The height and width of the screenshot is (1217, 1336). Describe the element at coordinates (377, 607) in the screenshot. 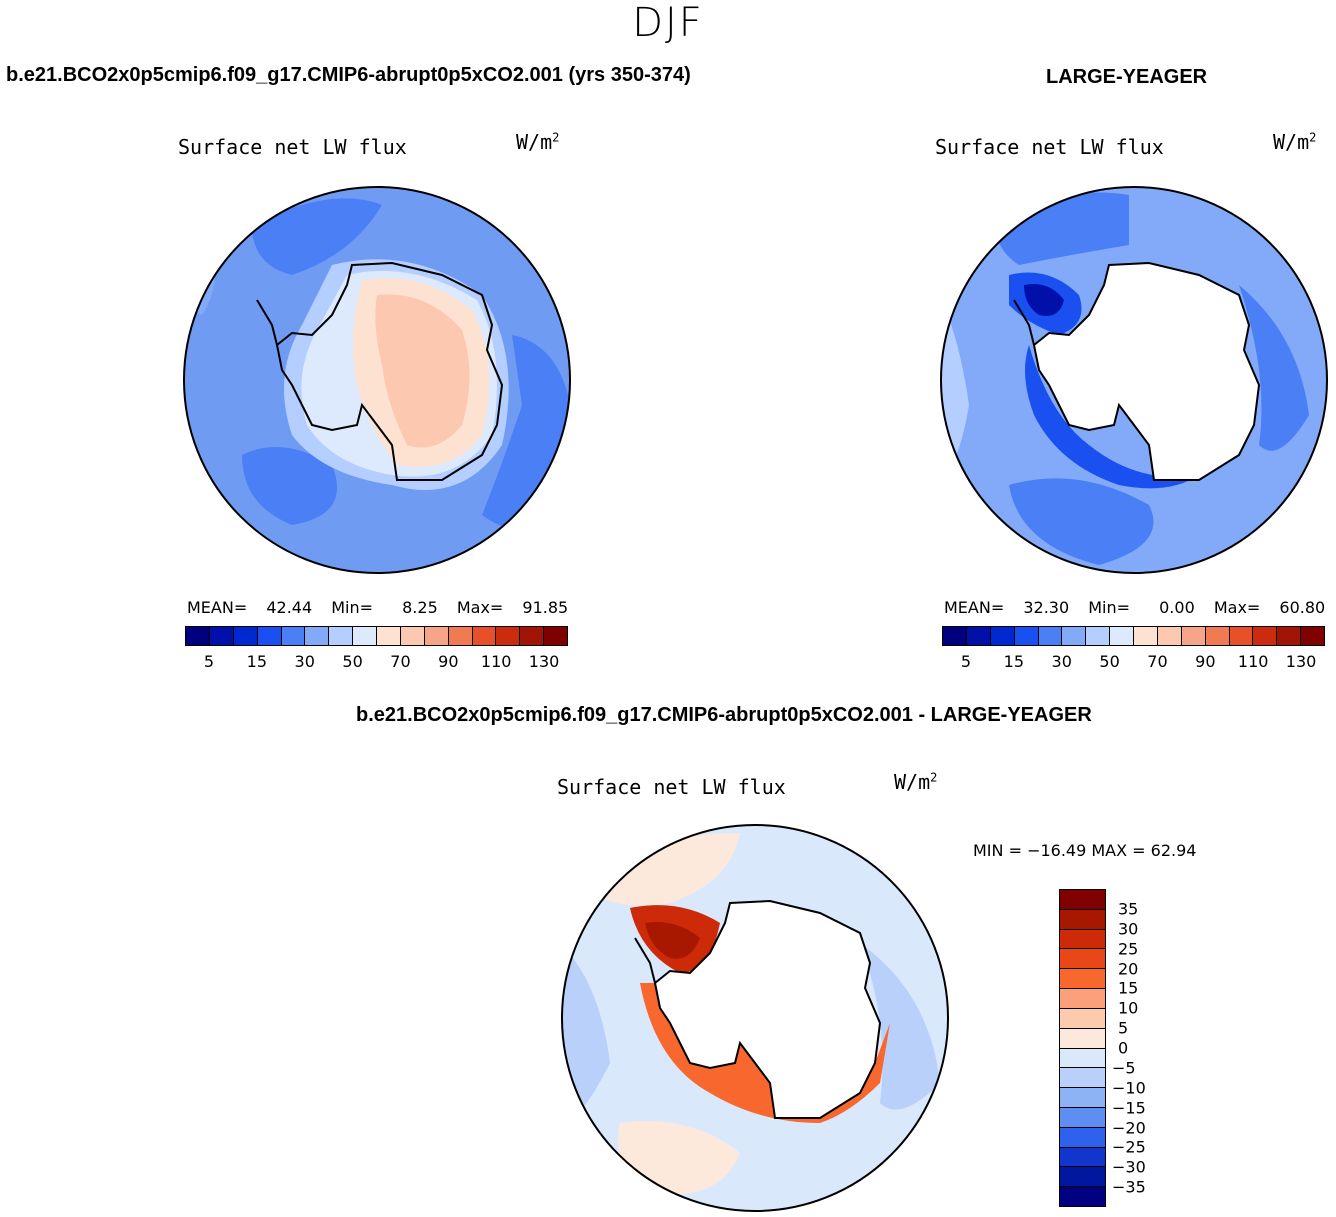

I see `case-stats: MEAN= 42.44 Min= 8.25 Max= 91.85` at that location.